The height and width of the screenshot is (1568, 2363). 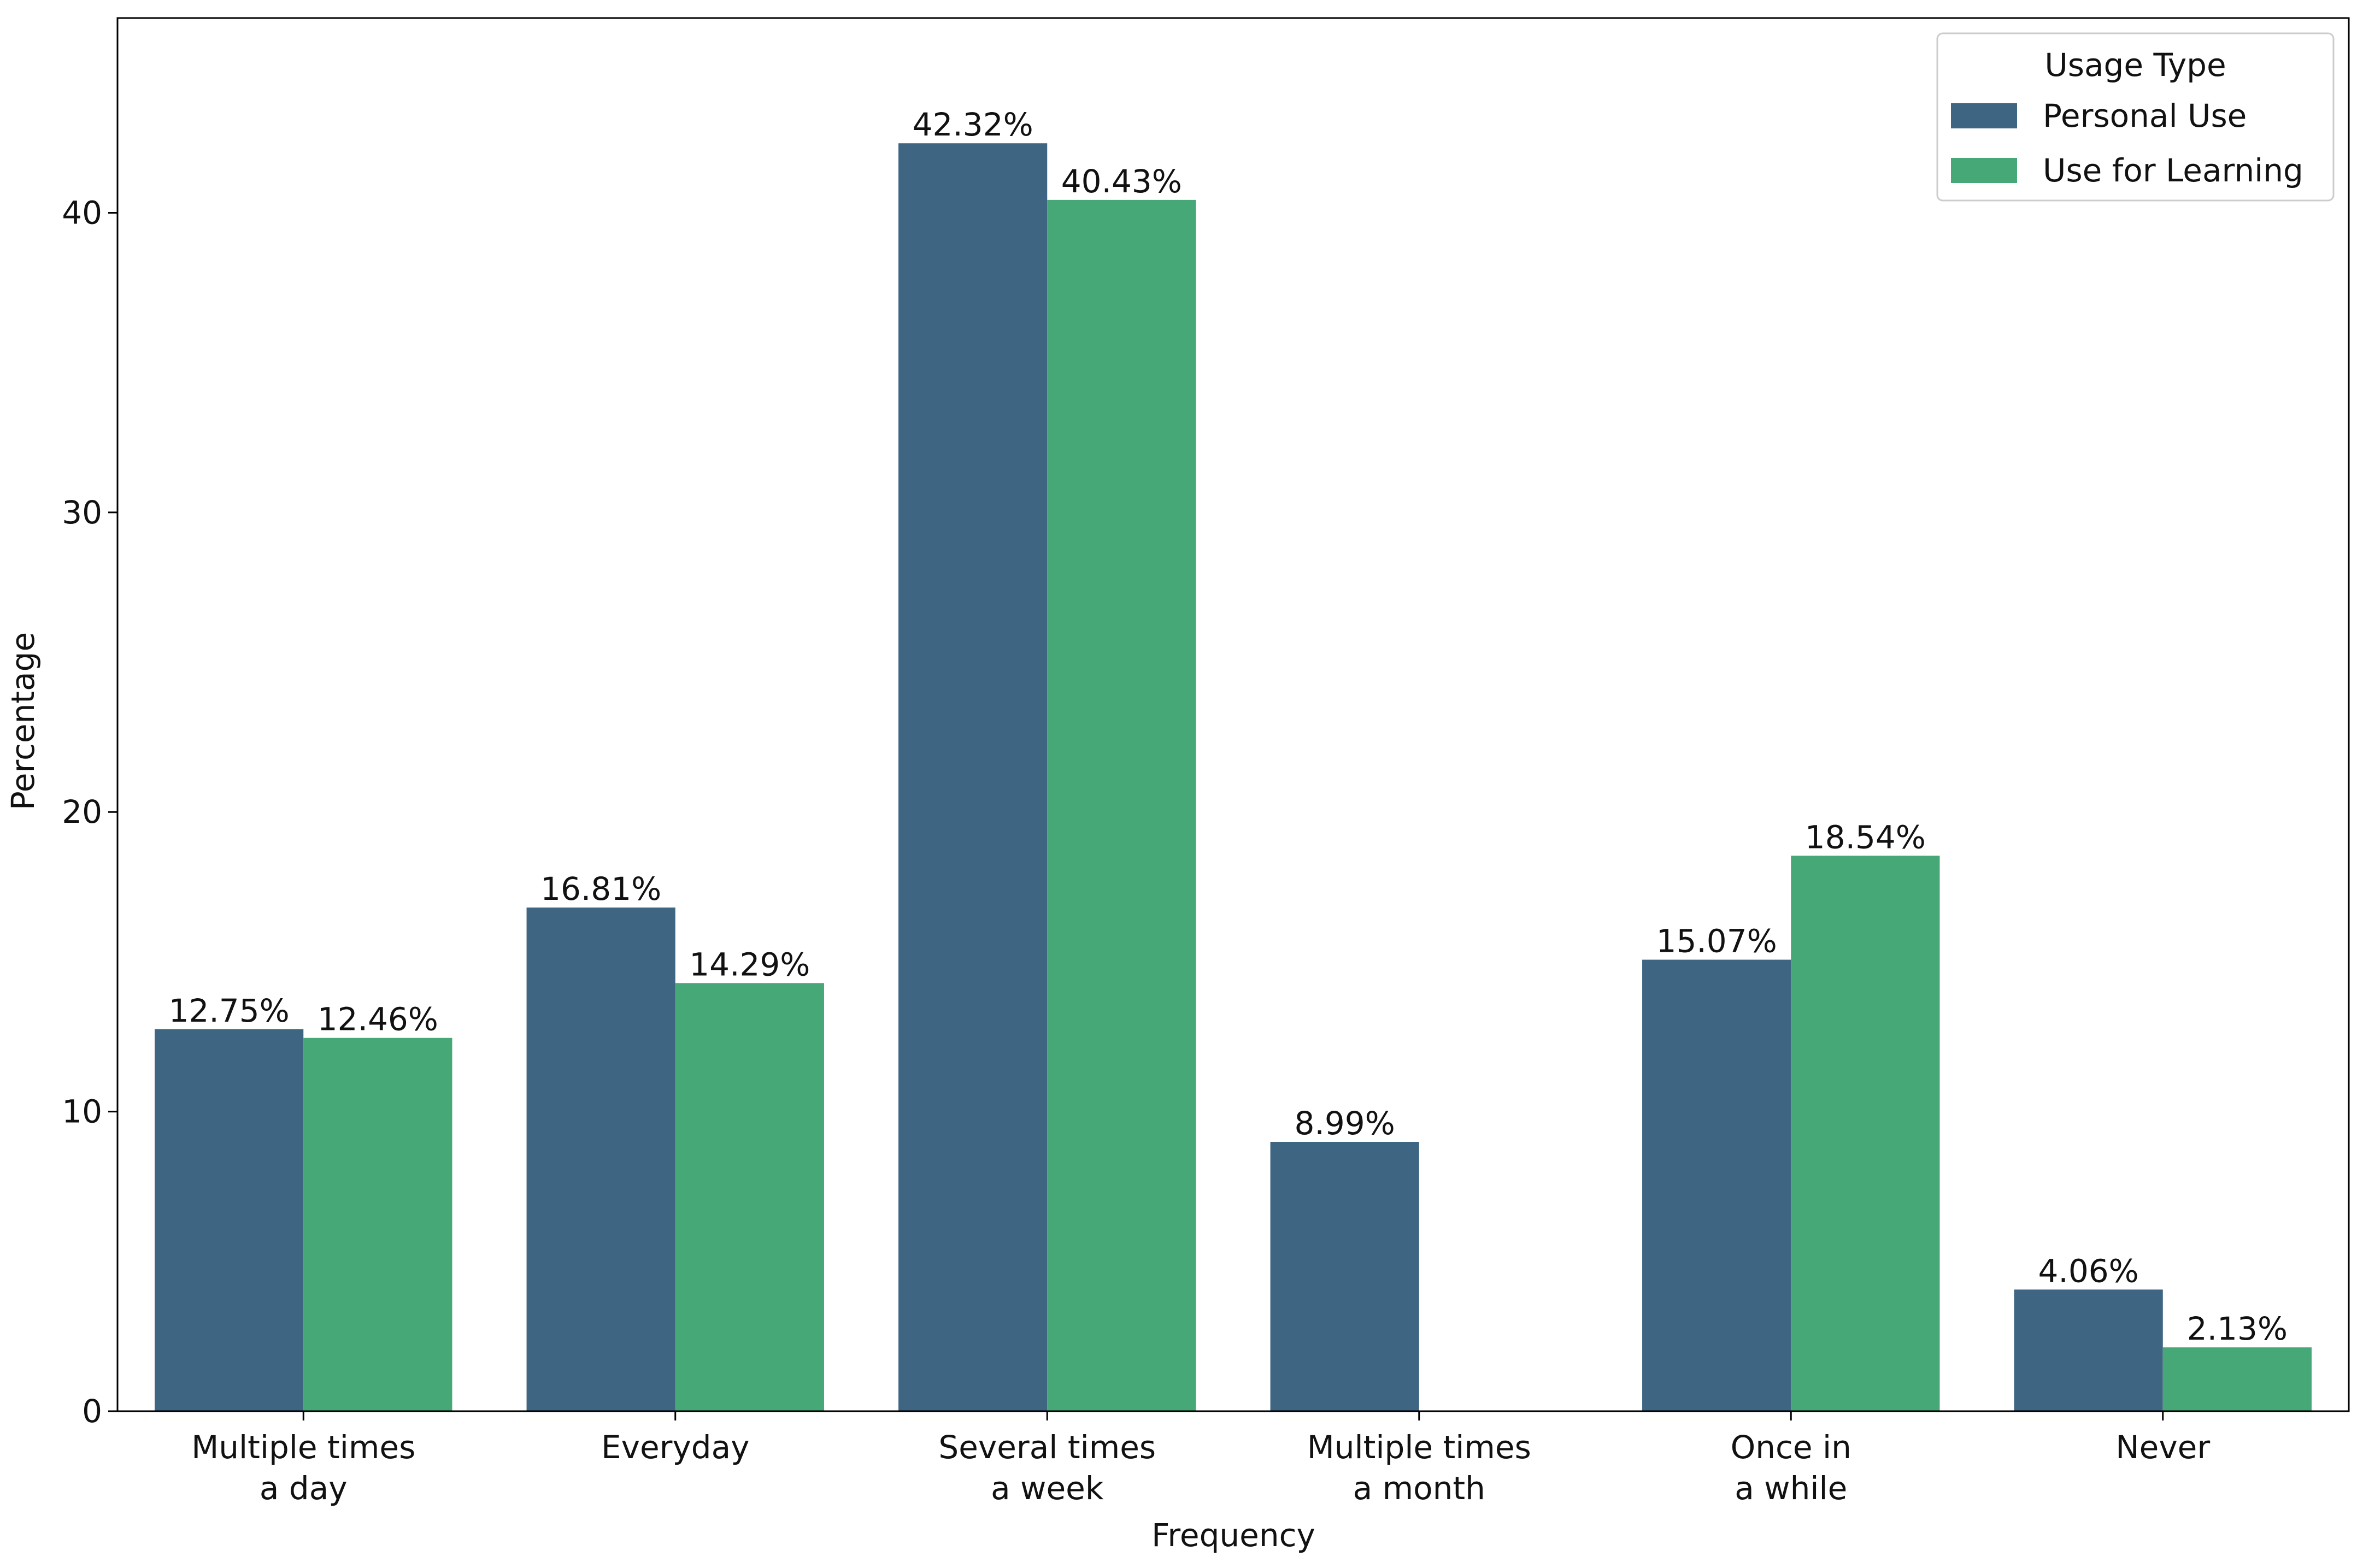 What do you see at coordinates (2173, 170) in the screenshot?
I see `legend-label: Use for Learning` at bounding box center [2173, 170].